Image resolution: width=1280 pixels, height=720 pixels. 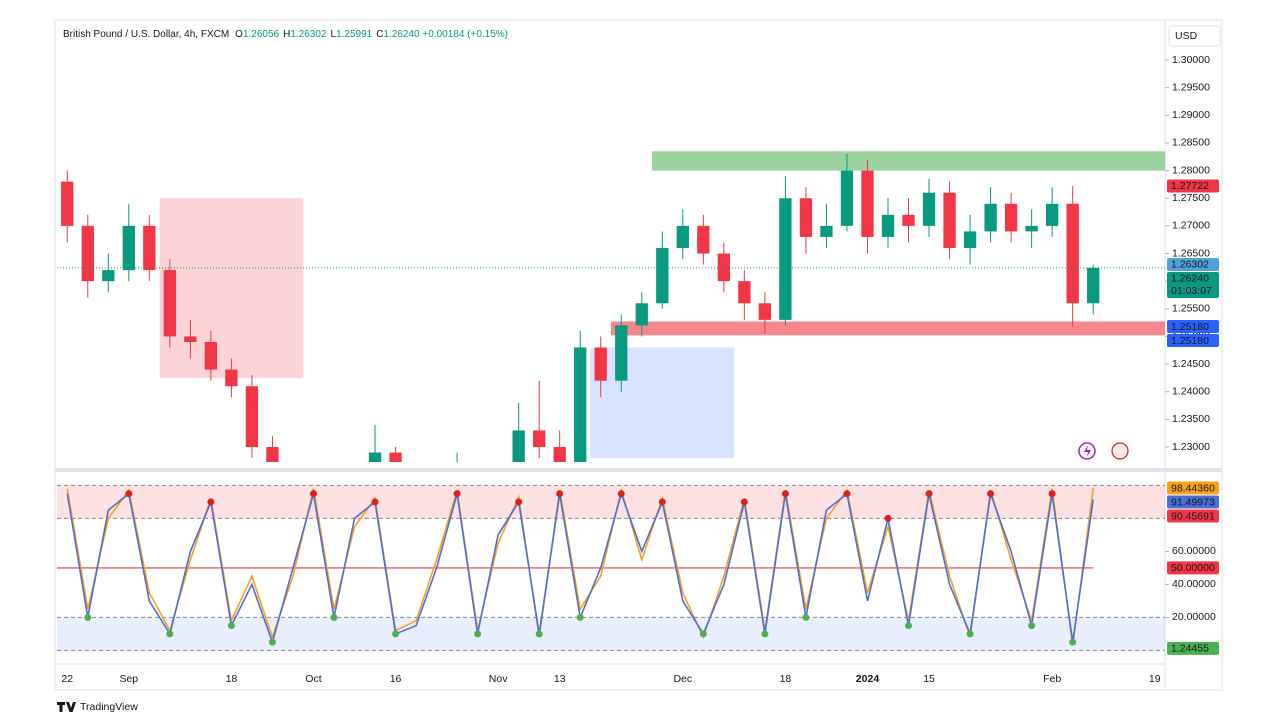 What do you see at coordinates (1191, 309) in the screenshot?
I see `y-tick-label: 1.25500` at bounding box center [1191, 309].